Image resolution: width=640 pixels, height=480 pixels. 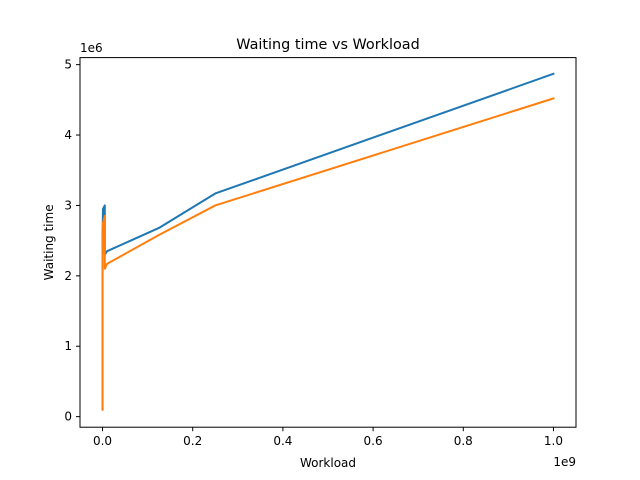 What do you see at coordinates (102, 441) in the screenshot?
I see `x-tick-label-0: 0.0` at bounding box center [102, 441].